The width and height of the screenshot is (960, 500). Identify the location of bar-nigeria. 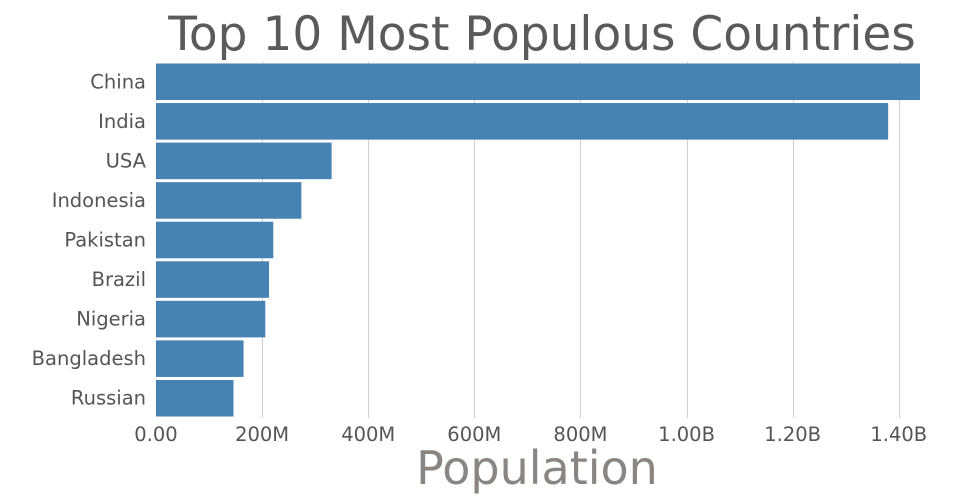
(211, 319).